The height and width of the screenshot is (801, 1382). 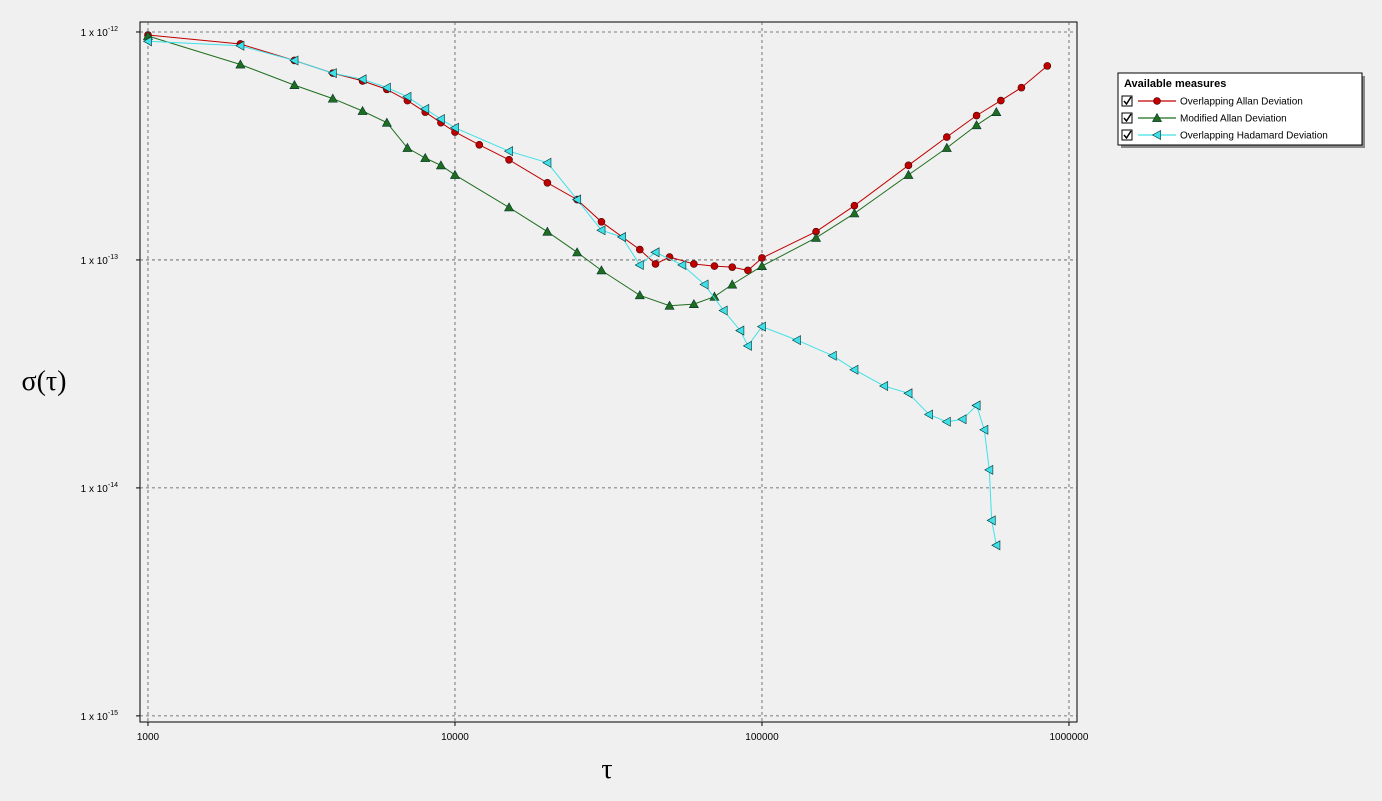 I want to click on y-axis-label: σ(τ), so click(x=44, y=381).